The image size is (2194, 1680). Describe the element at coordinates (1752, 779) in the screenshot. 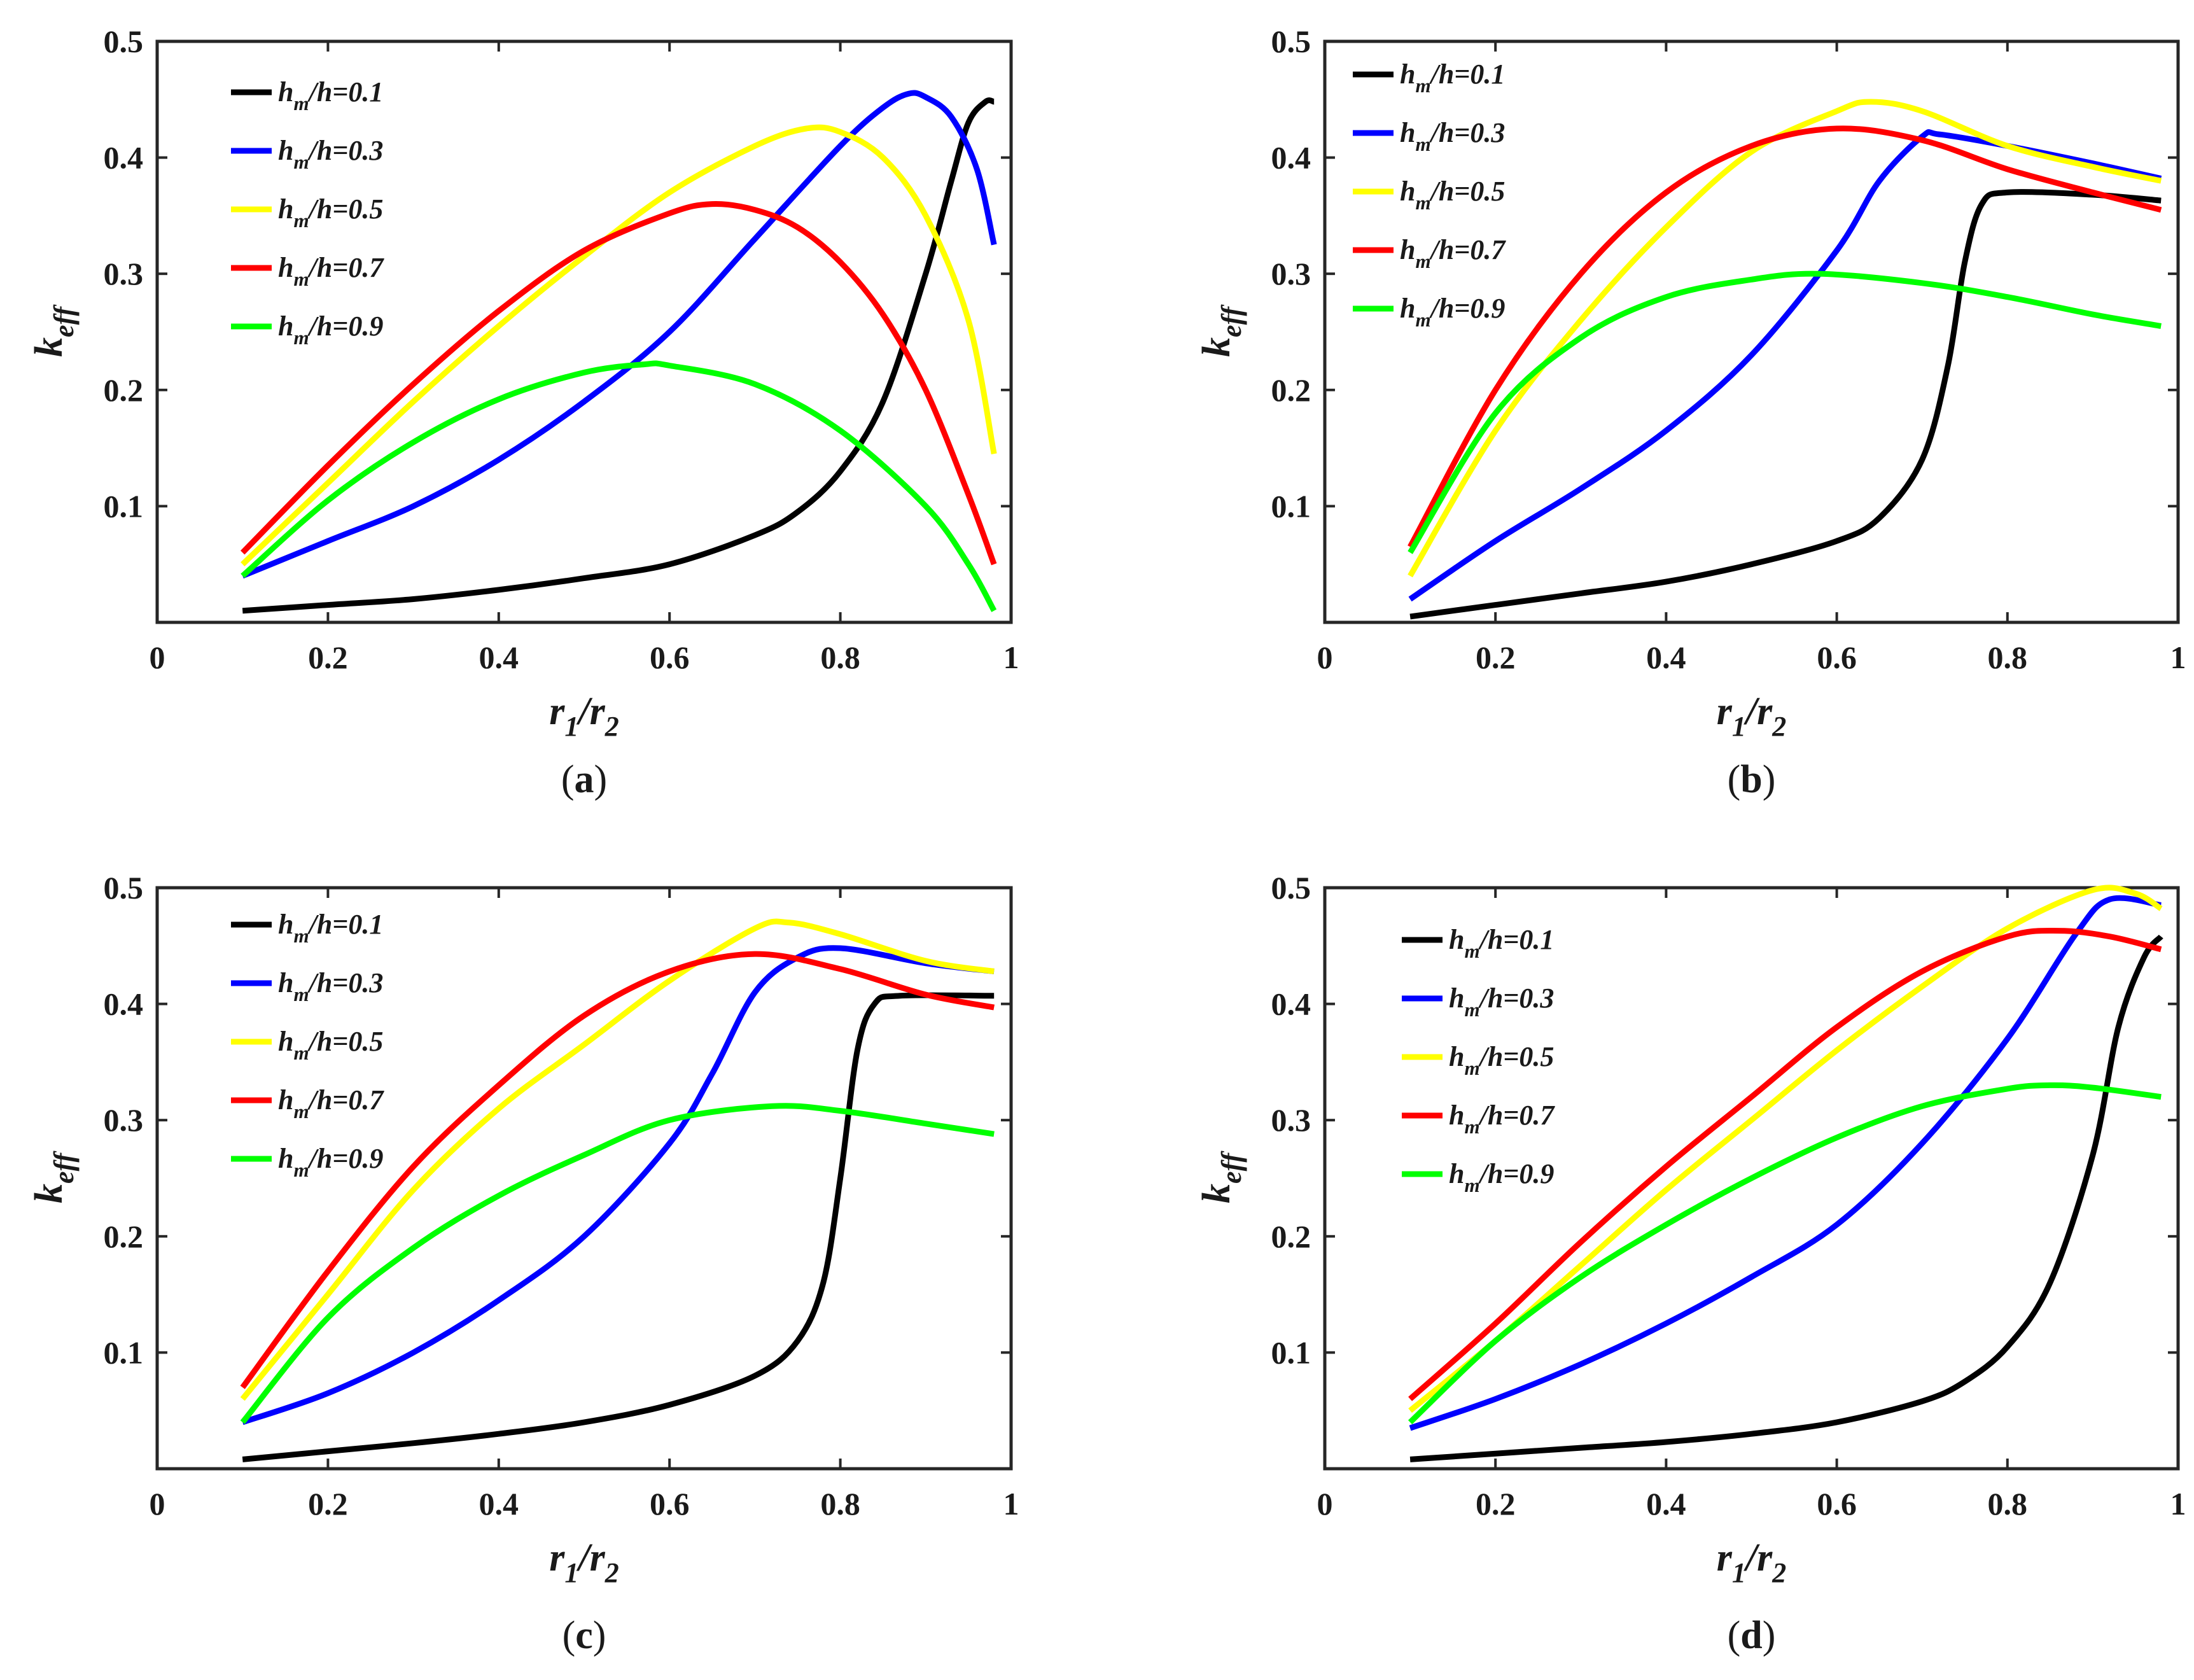

I see `panel-caption: (b)` at that location.